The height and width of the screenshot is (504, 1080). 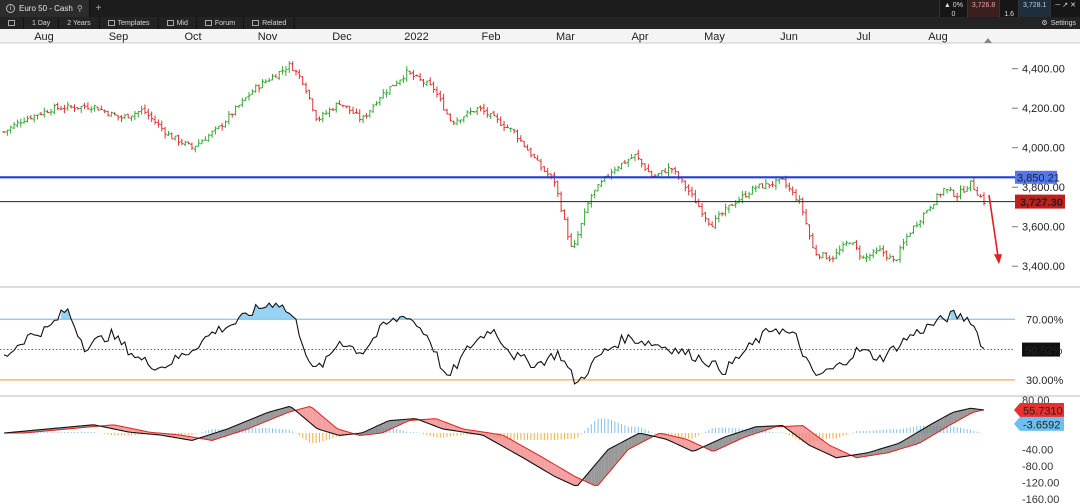 What do you see at coordinates (1039, 423) in the screenshot?
I see `histogram-value-badge` at bounding box center [1039, 423].